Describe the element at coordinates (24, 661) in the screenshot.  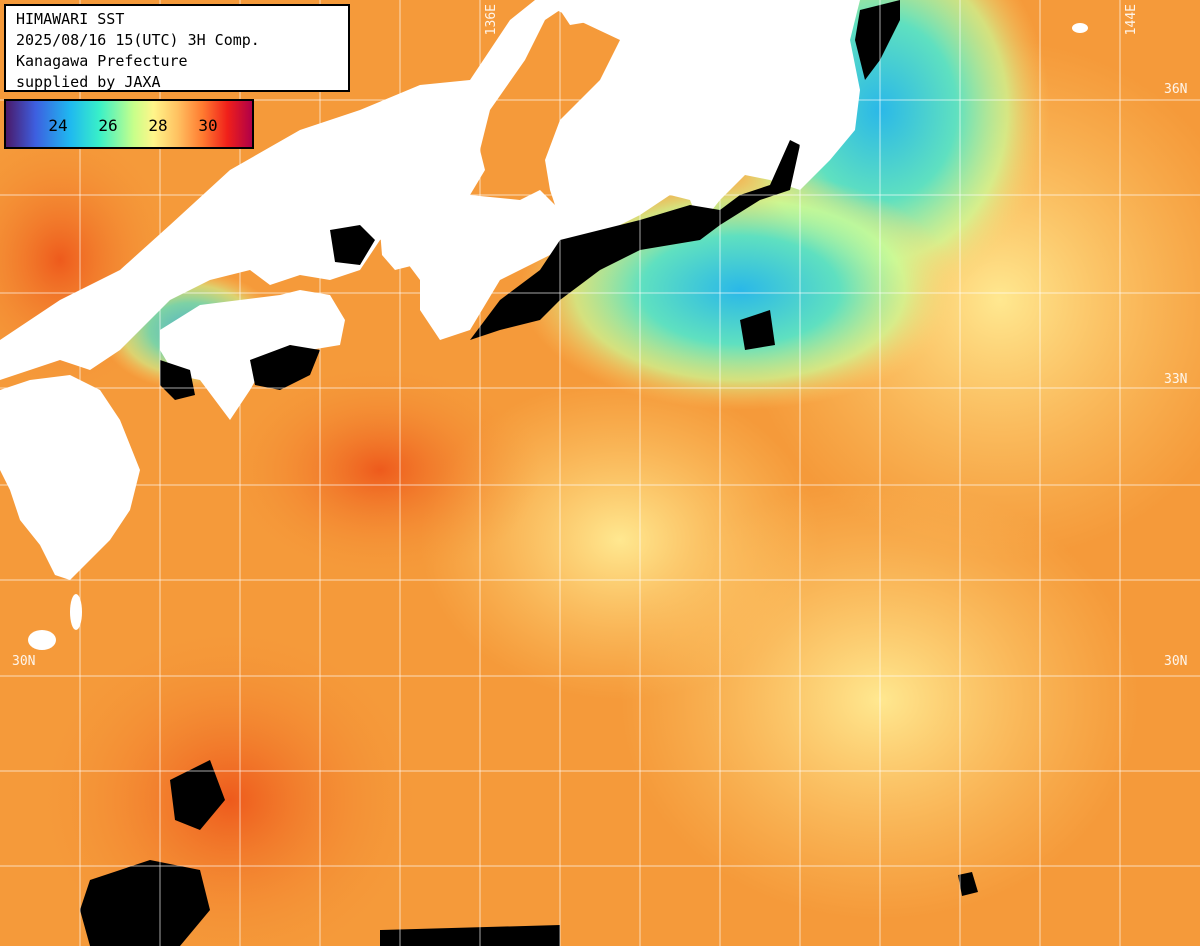
I see `lat-label-30n-left: 30N` at that location.